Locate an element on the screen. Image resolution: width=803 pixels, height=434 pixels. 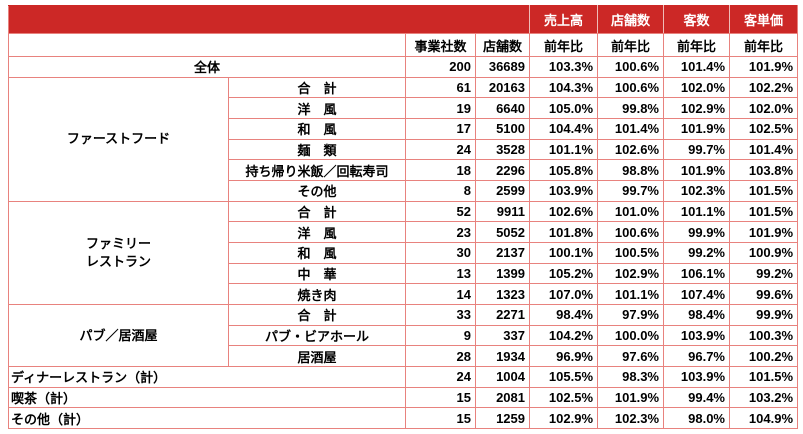
value-cell: 19 is located at coordinates (440, 108).